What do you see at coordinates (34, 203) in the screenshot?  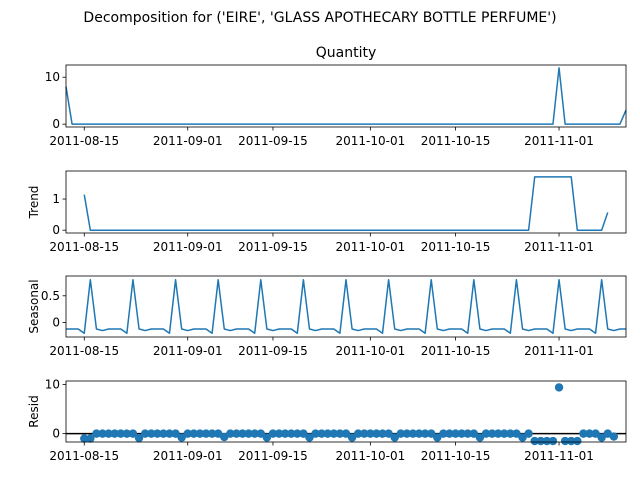 I see `y-axis-label: Trend` at bounding box center [34, 203].